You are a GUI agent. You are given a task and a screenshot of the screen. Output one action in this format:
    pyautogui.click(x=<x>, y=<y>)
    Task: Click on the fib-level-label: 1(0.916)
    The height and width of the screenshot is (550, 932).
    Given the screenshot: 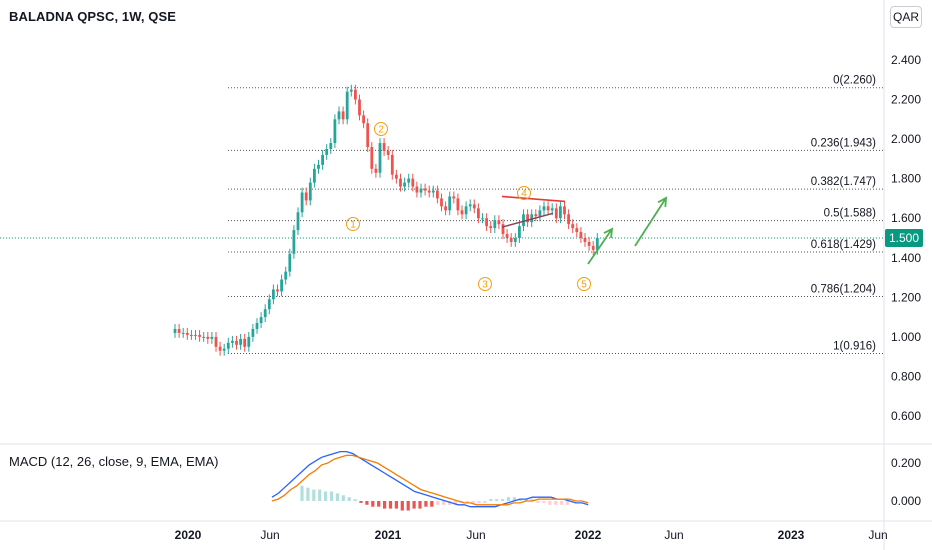 What is the action you would take?
    pyautogui.click(x=854, y=347)
    